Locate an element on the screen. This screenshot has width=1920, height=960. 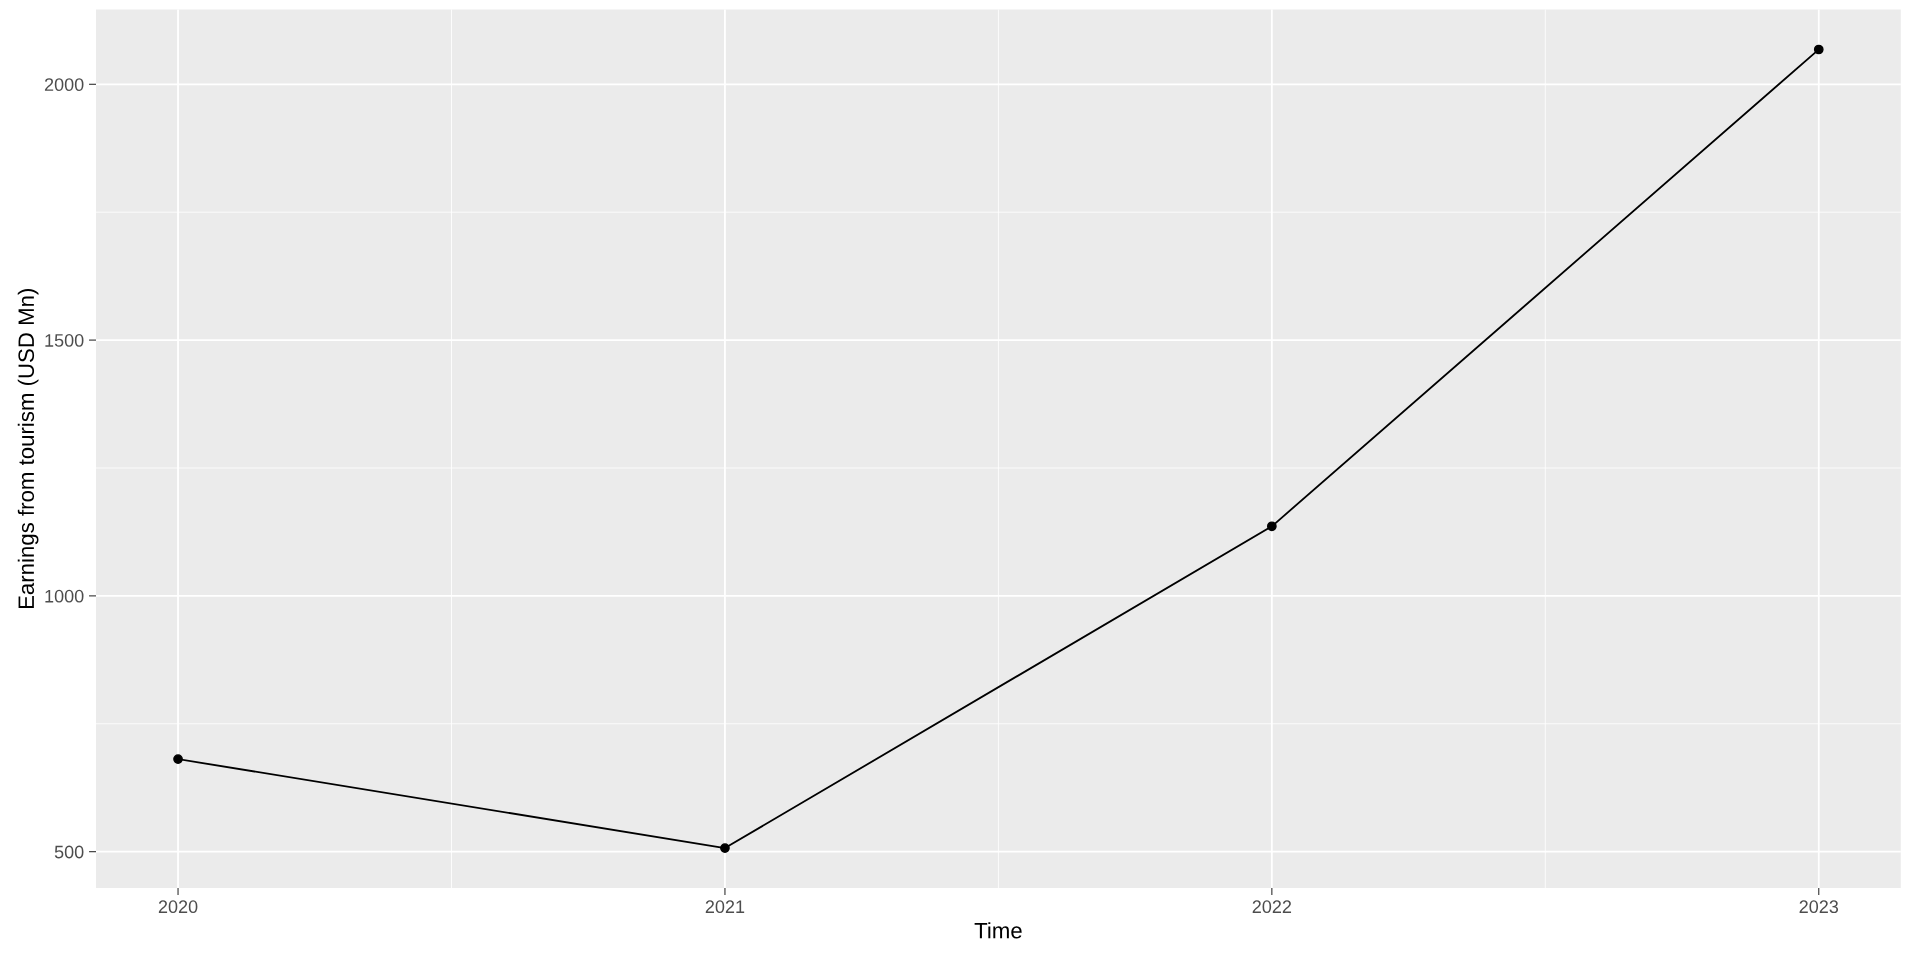
y-axis-title: Earnings from tourism (USD Mn) is located at coordinates (28, 449).